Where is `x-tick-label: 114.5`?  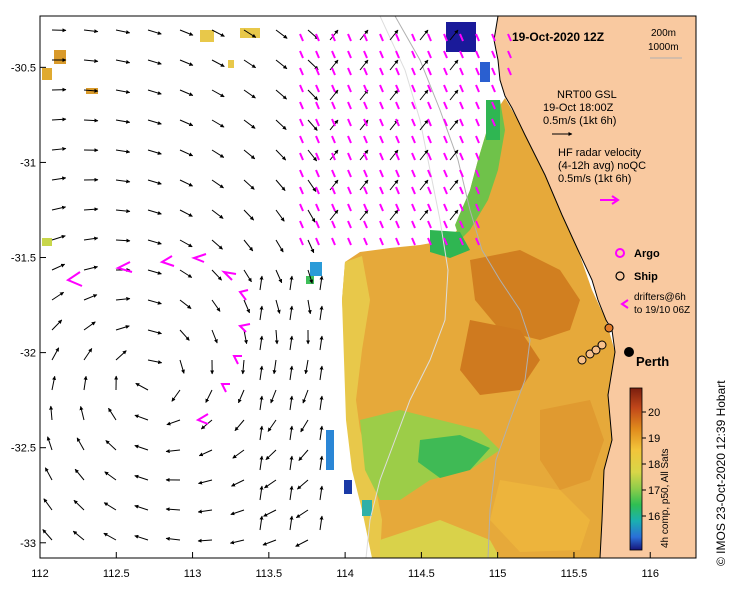 x-tick-label: 114.5 is located at coordinates (421, 574).